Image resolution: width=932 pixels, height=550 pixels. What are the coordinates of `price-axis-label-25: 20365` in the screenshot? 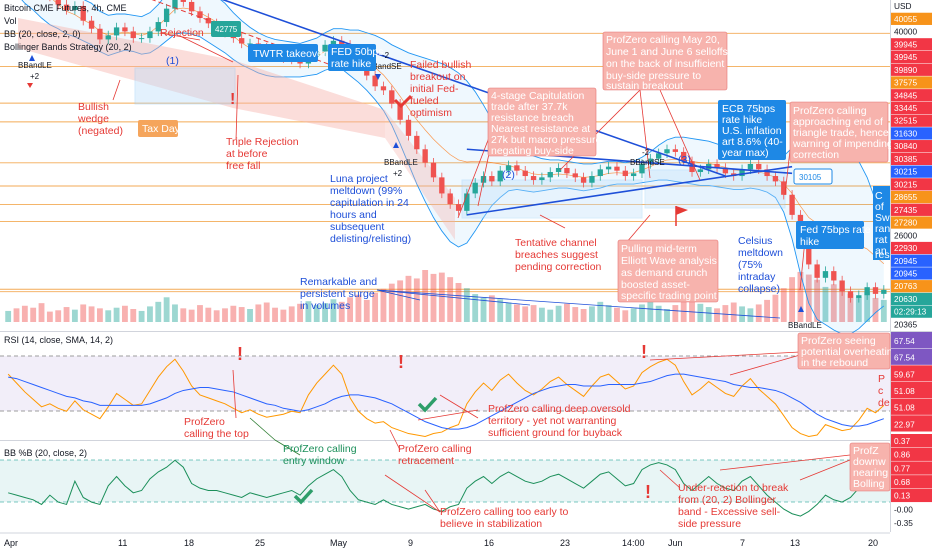 It's located at (905, 324).